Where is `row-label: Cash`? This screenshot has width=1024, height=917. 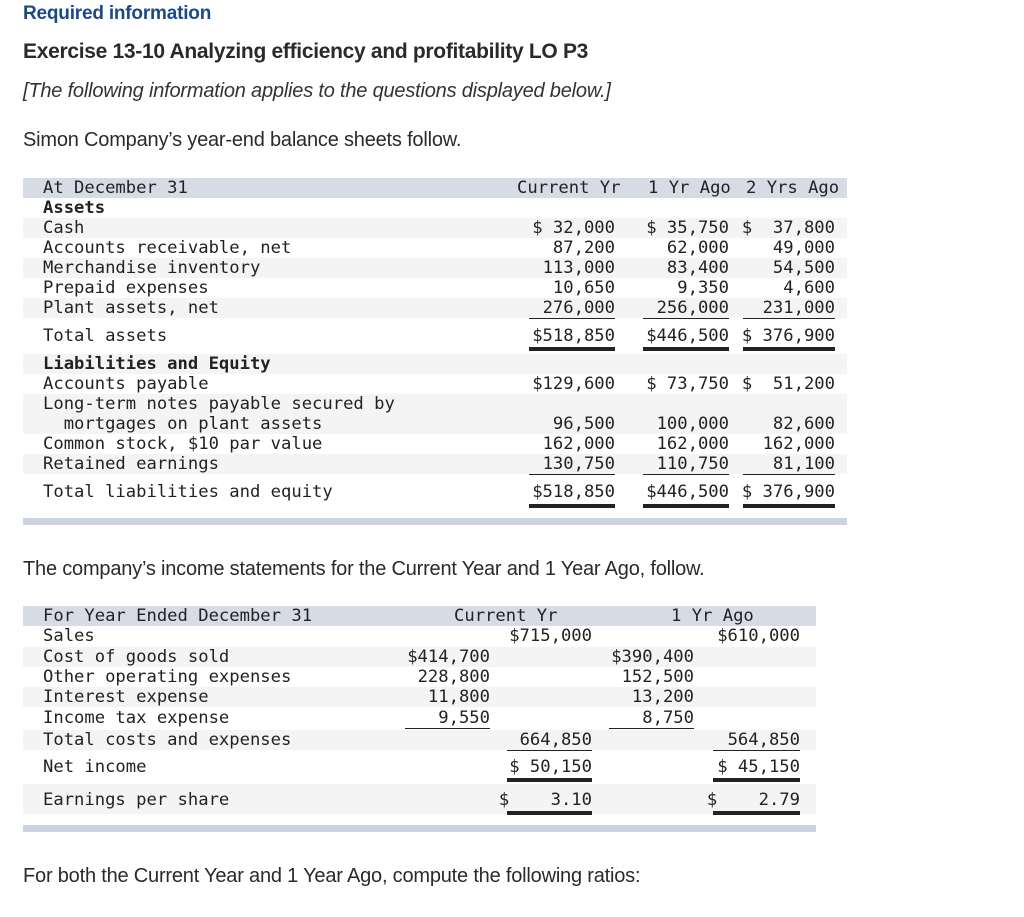 row-label: Cash is located at coordinates (64, 228).